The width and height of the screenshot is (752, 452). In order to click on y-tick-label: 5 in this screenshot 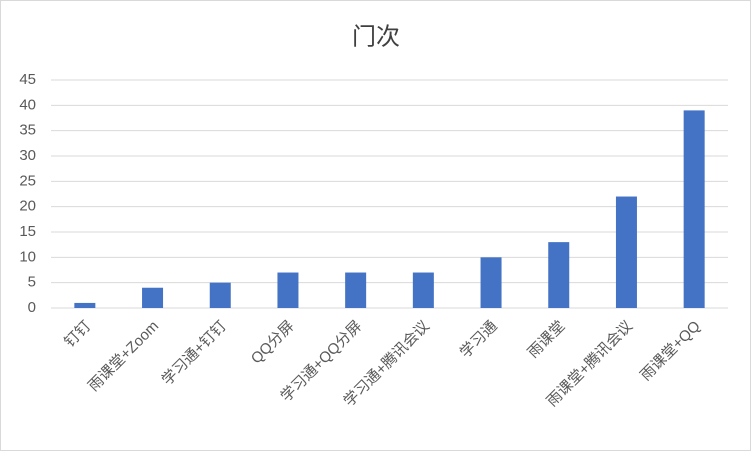, I will do `click(32, 282)`.